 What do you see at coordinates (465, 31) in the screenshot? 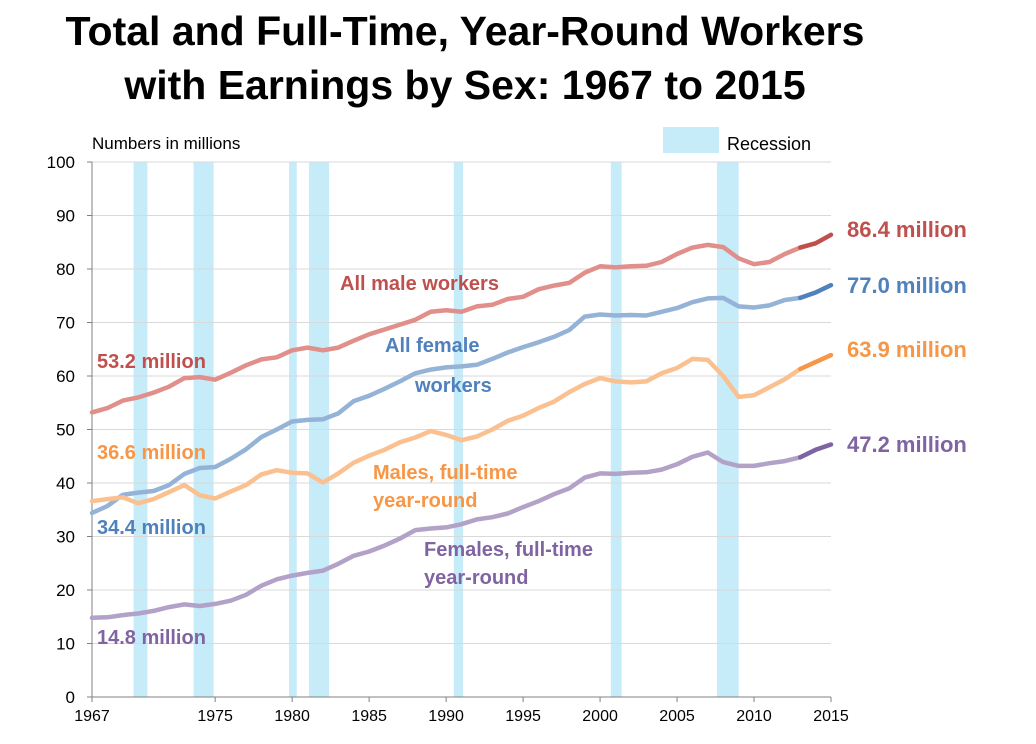
I see `chart-title-line-1: Total and Full-Time, Year-Round Workers` at bounding box center [465, 31].